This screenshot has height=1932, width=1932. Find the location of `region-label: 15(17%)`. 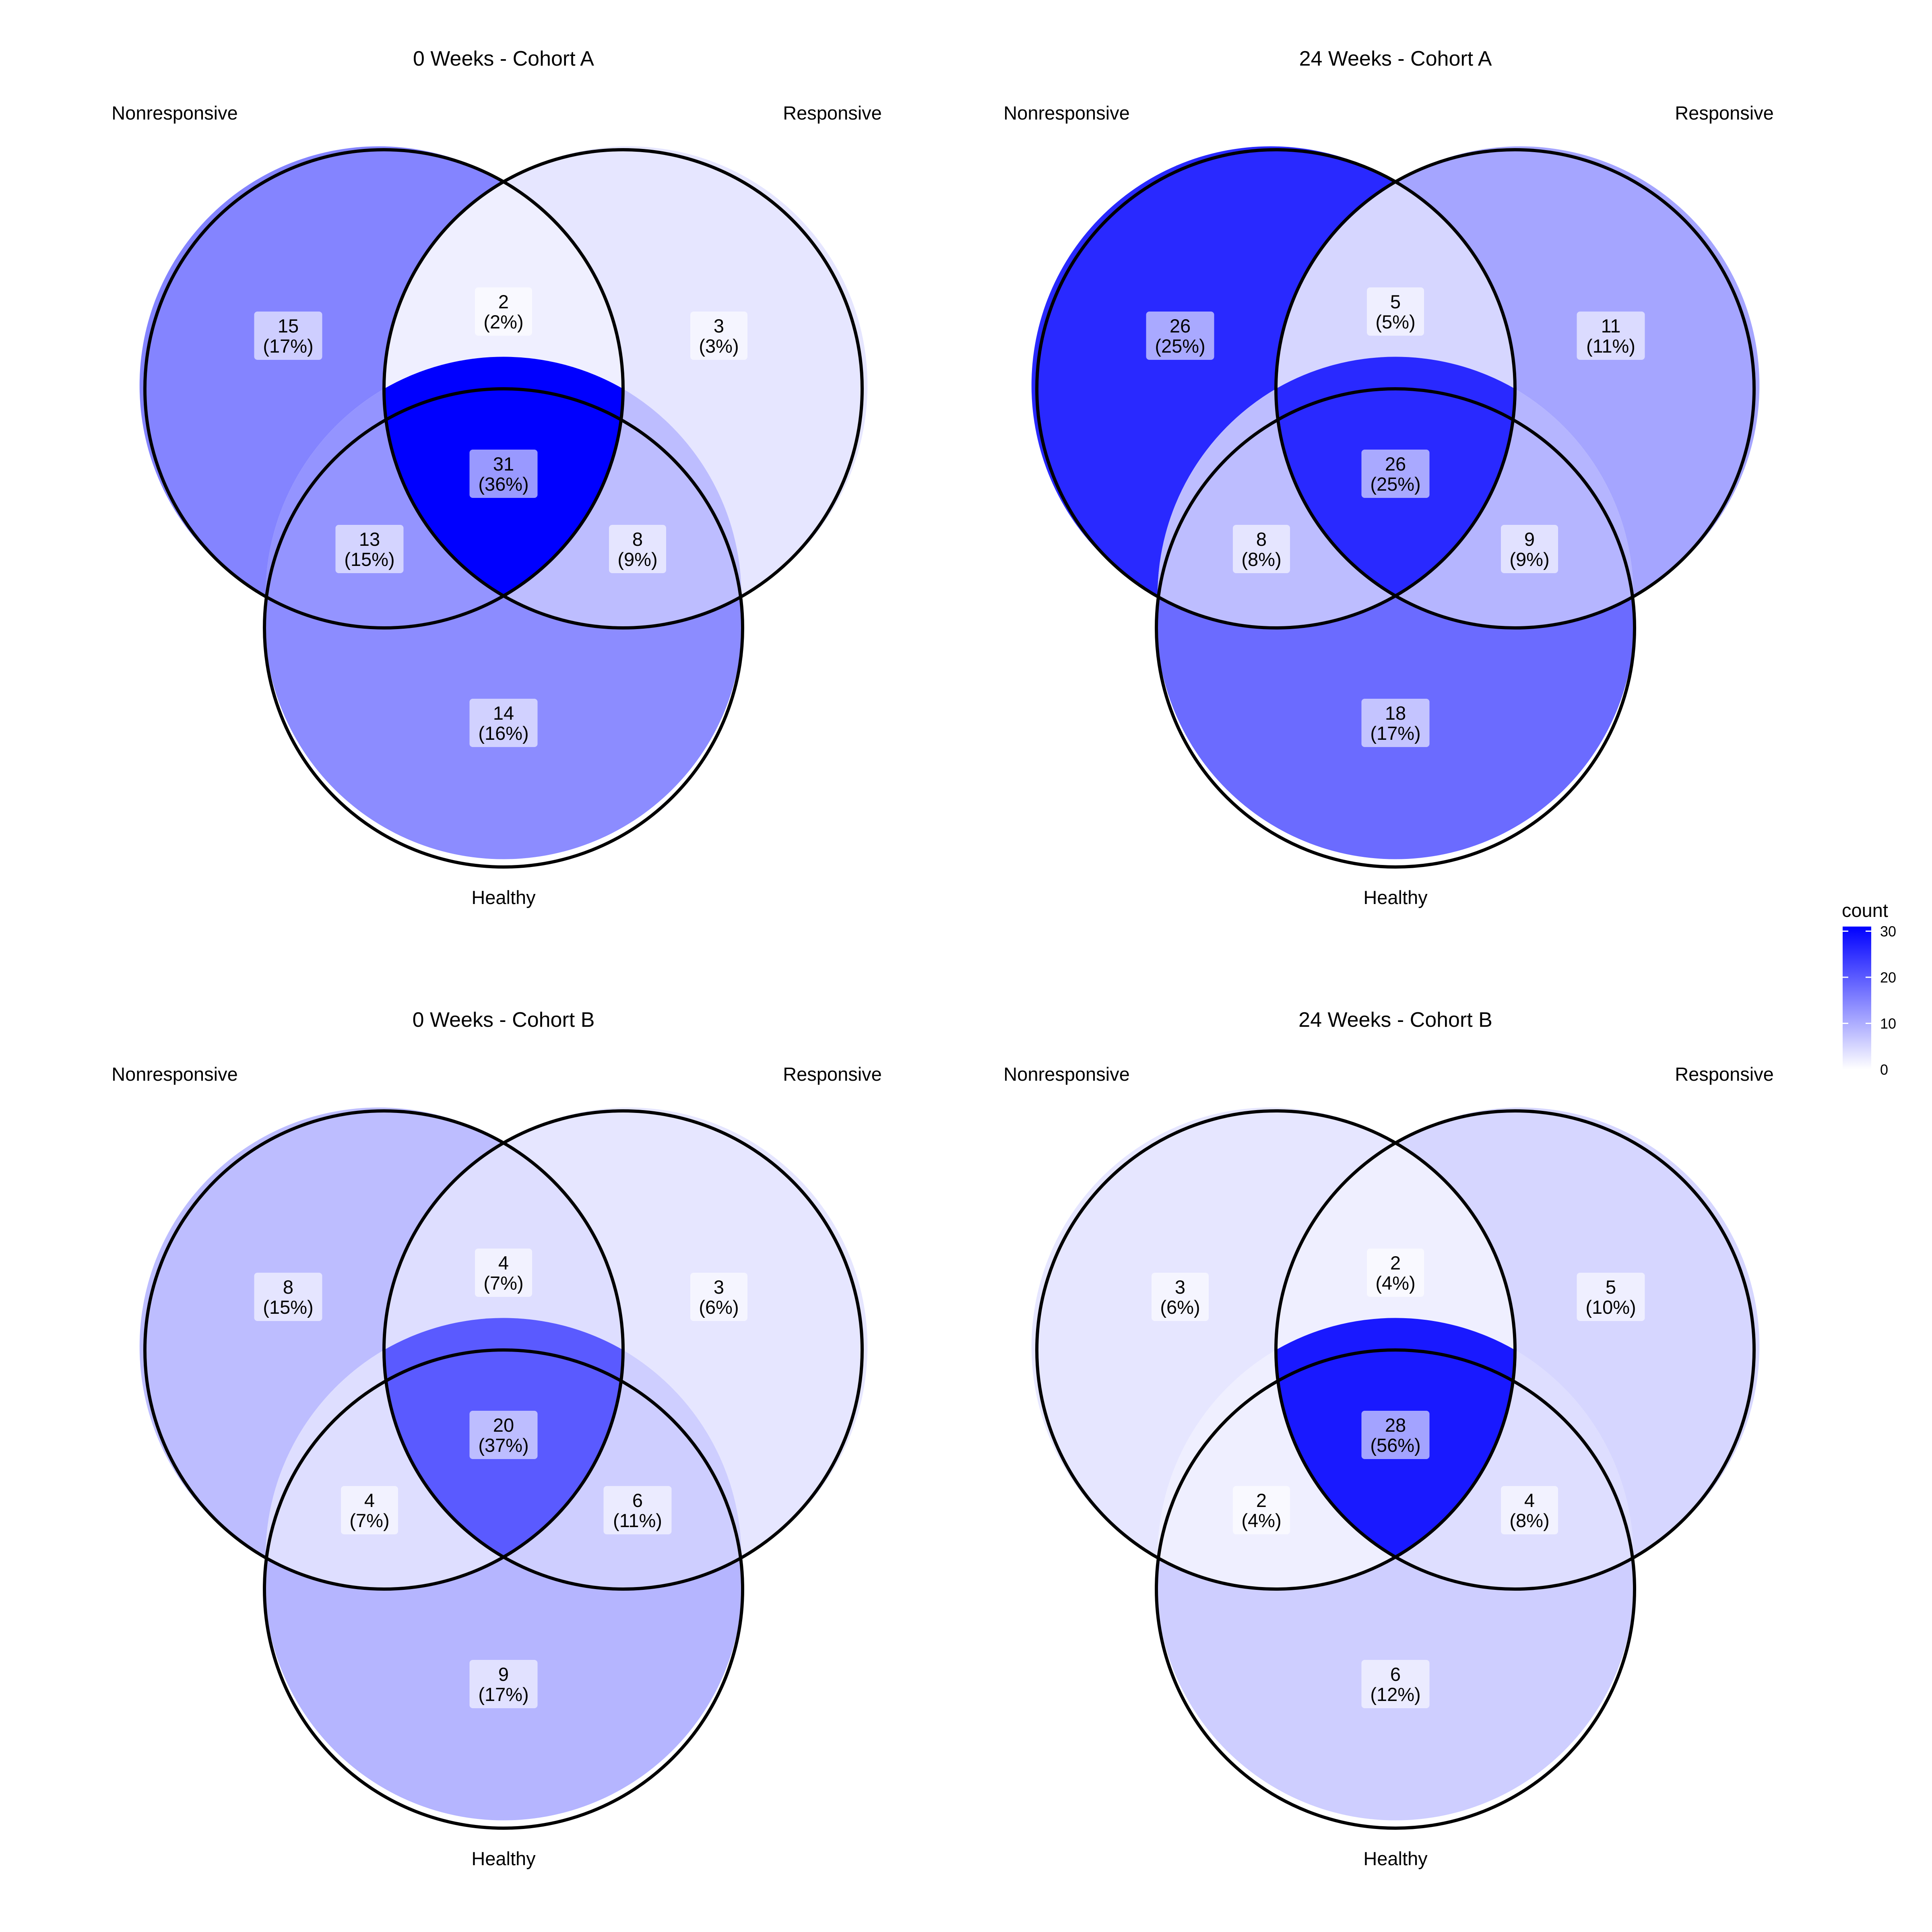

region-label: 15(17%) is located at coordinates (288, 336).